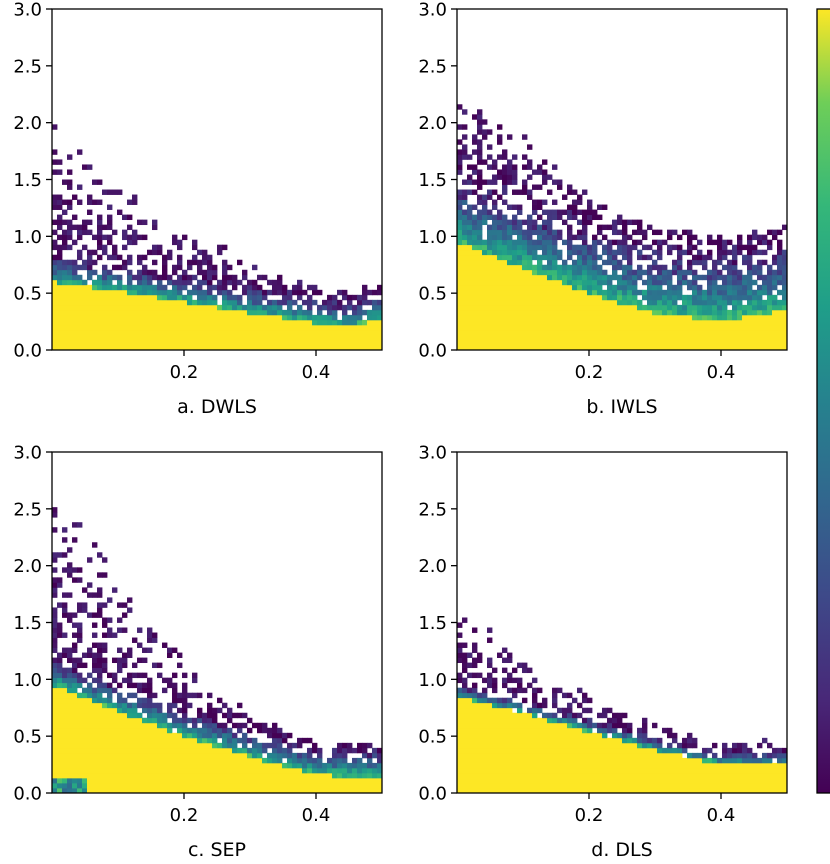 Image resolution: width=830 pixels, height=864 pixels. What do you see at coordinates (316, 372) in the screenshot?
I see `x-tick-label: 0.4` at bounding box center [316, 372].